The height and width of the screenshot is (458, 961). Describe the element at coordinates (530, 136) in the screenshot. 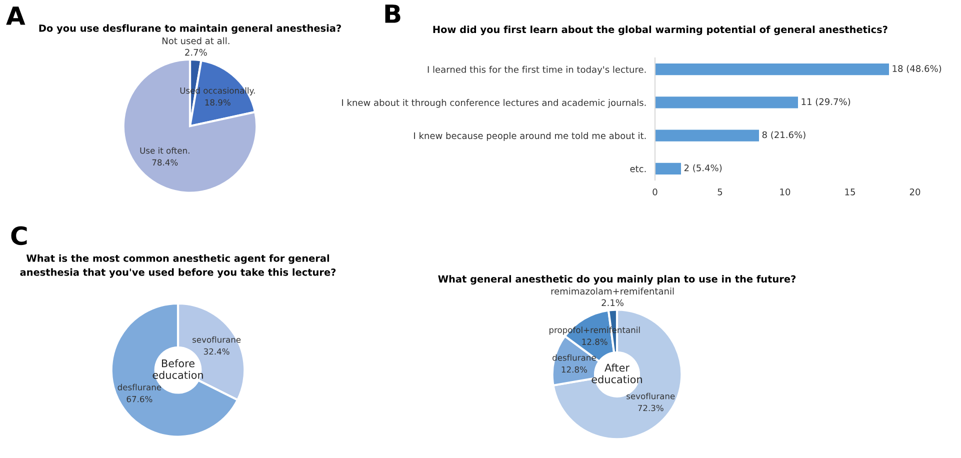

I see `y-tick-label: I knew because people around me told me about it.` at that location.